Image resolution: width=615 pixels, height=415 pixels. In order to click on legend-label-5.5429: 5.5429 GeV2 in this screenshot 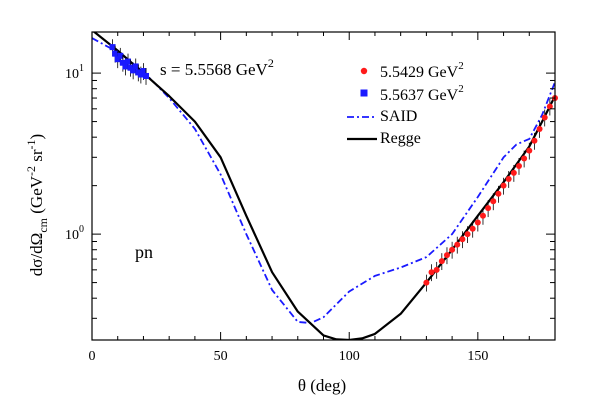, I will do `click(422, 70)`.